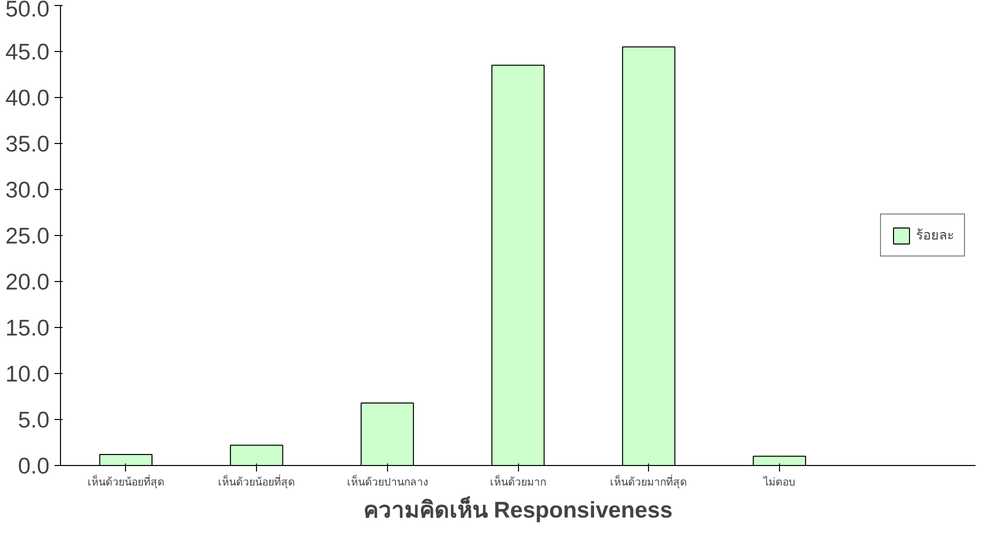 The height and width of the screenshot is (534, 994). What do you see at coordinates (779, 482) in the screenshot?
I see `x-tick-label: ไม่ตอบ` at bounding box center [779, 482].